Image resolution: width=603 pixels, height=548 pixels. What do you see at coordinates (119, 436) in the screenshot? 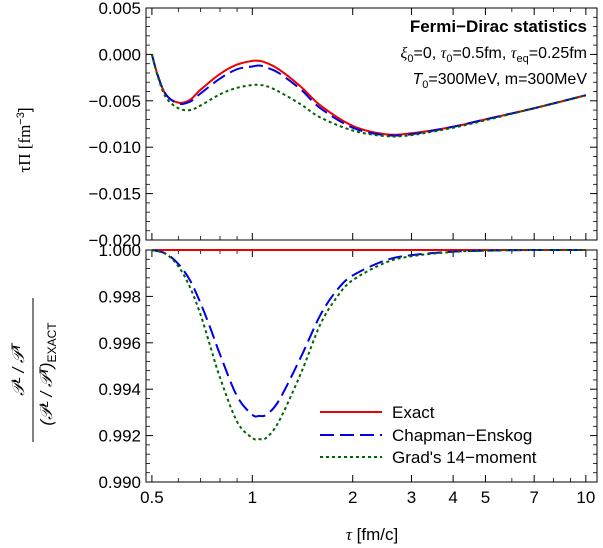
I see `y-tick-label: 0.992` at bounding box center [119, 436].